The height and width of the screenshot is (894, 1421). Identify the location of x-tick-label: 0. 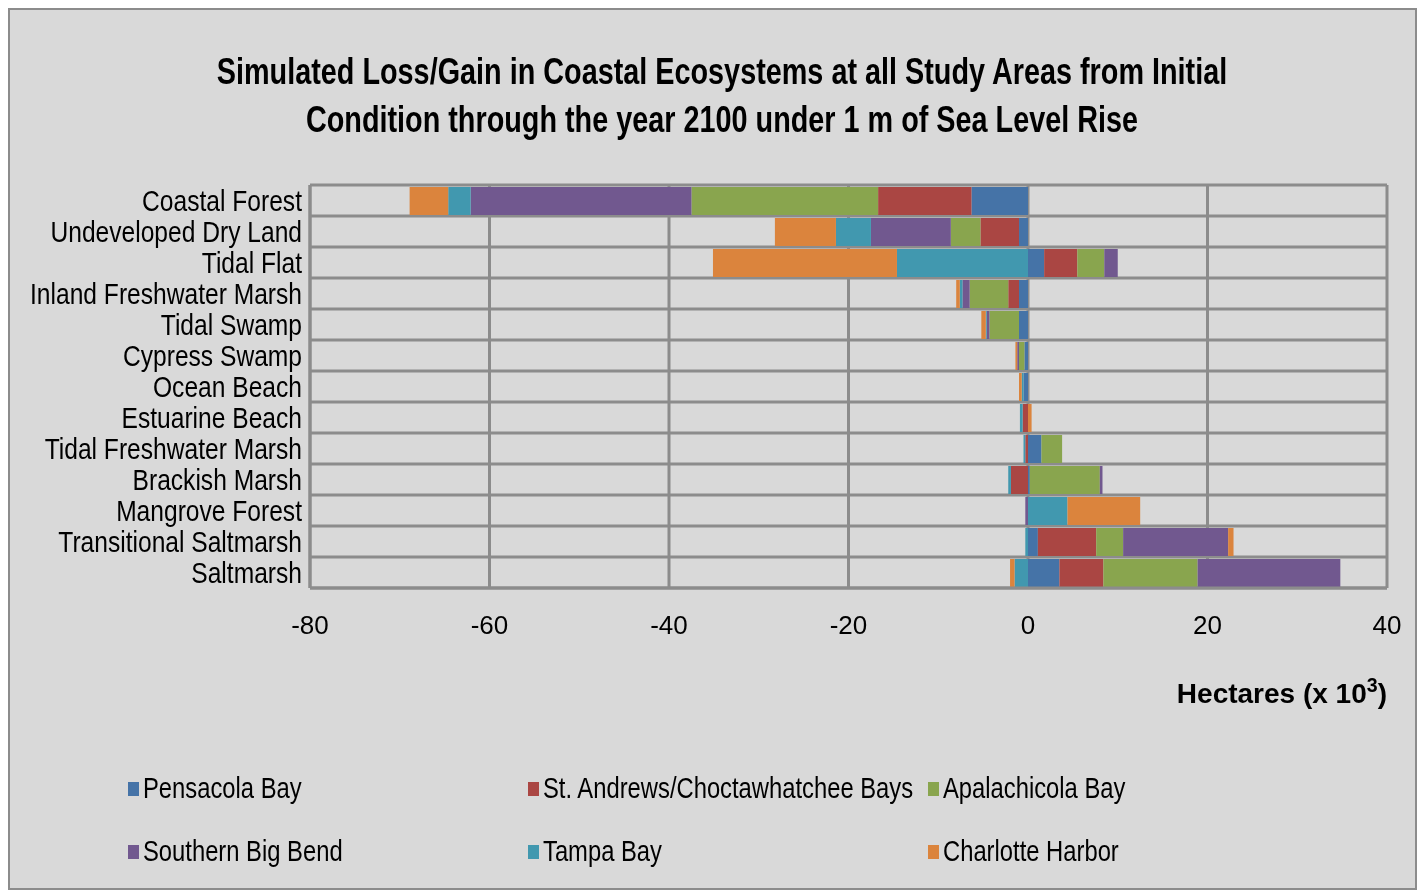
(1028, 625).